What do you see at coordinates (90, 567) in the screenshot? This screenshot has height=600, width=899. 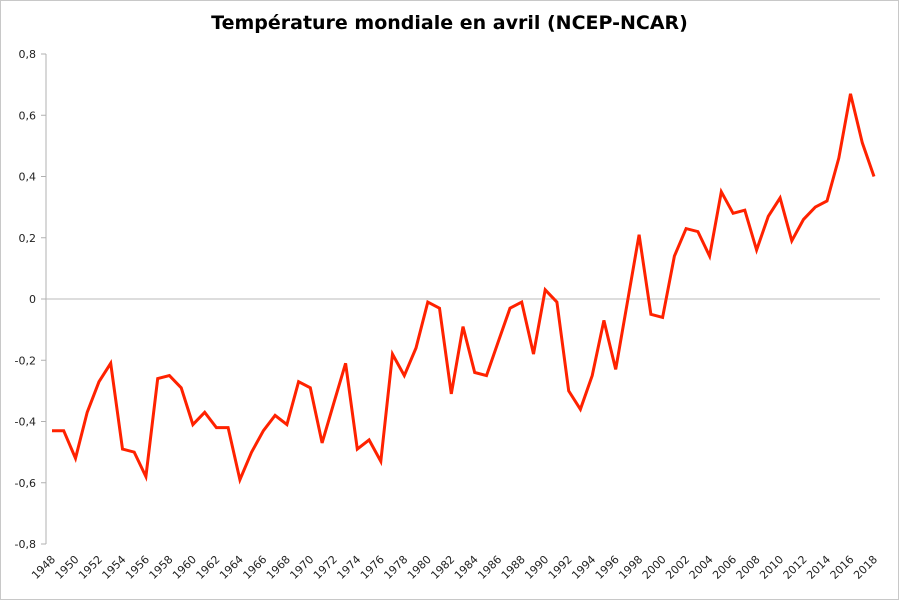 I see `x-tick-label: 1952` at bounding box center [90, 567].